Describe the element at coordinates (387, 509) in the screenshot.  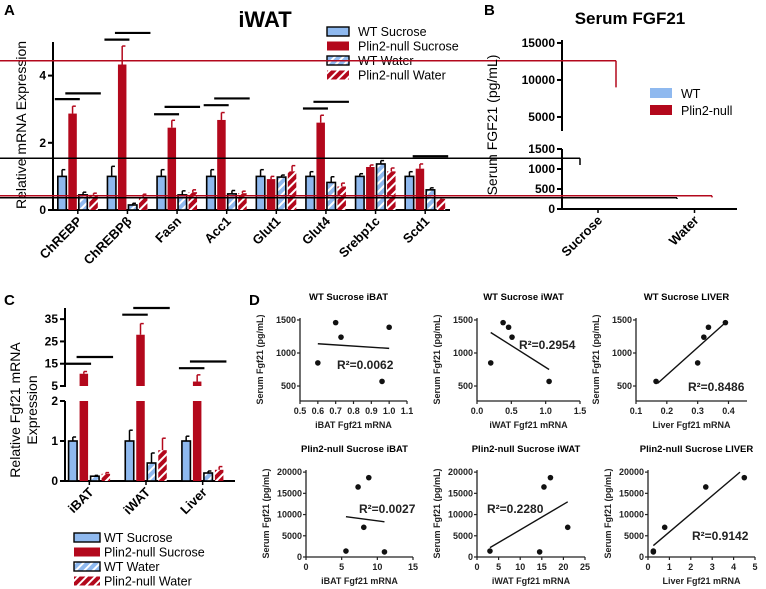
I see `r-squared-label: R²=0.0027` at that location.